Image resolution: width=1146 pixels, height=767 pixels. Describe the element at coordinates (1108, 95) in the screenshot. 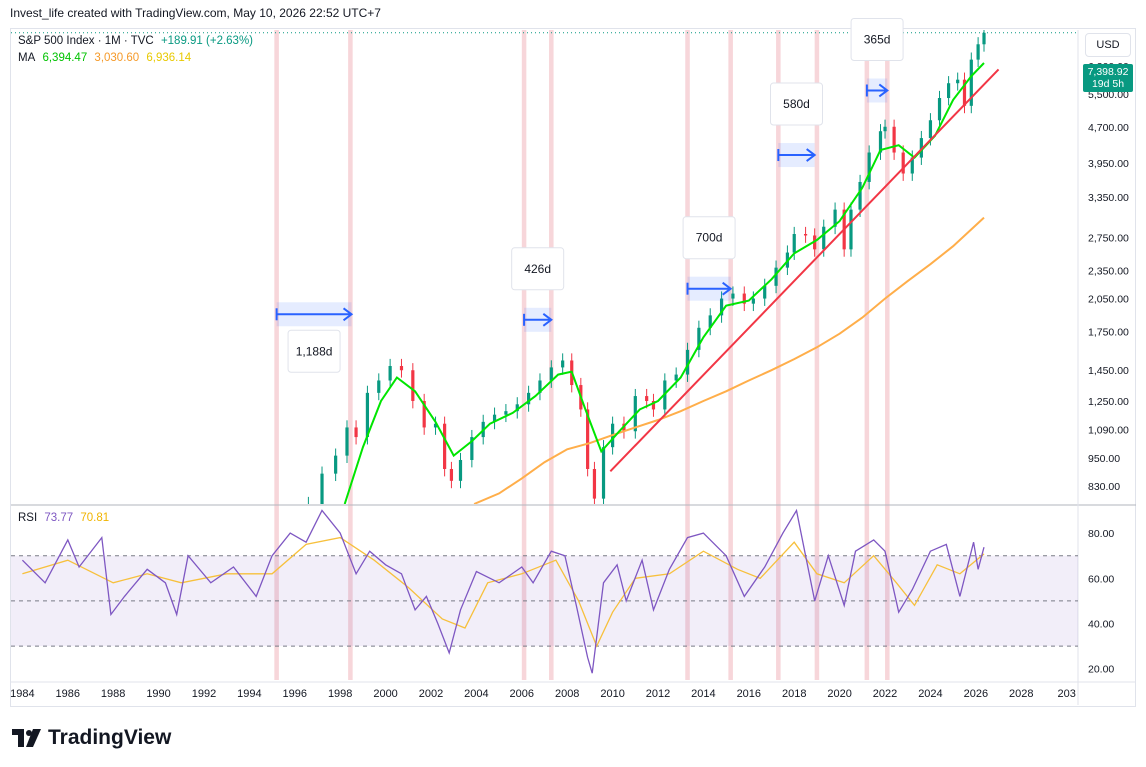

I see `y-tick-1: 5,500.00` at that location.